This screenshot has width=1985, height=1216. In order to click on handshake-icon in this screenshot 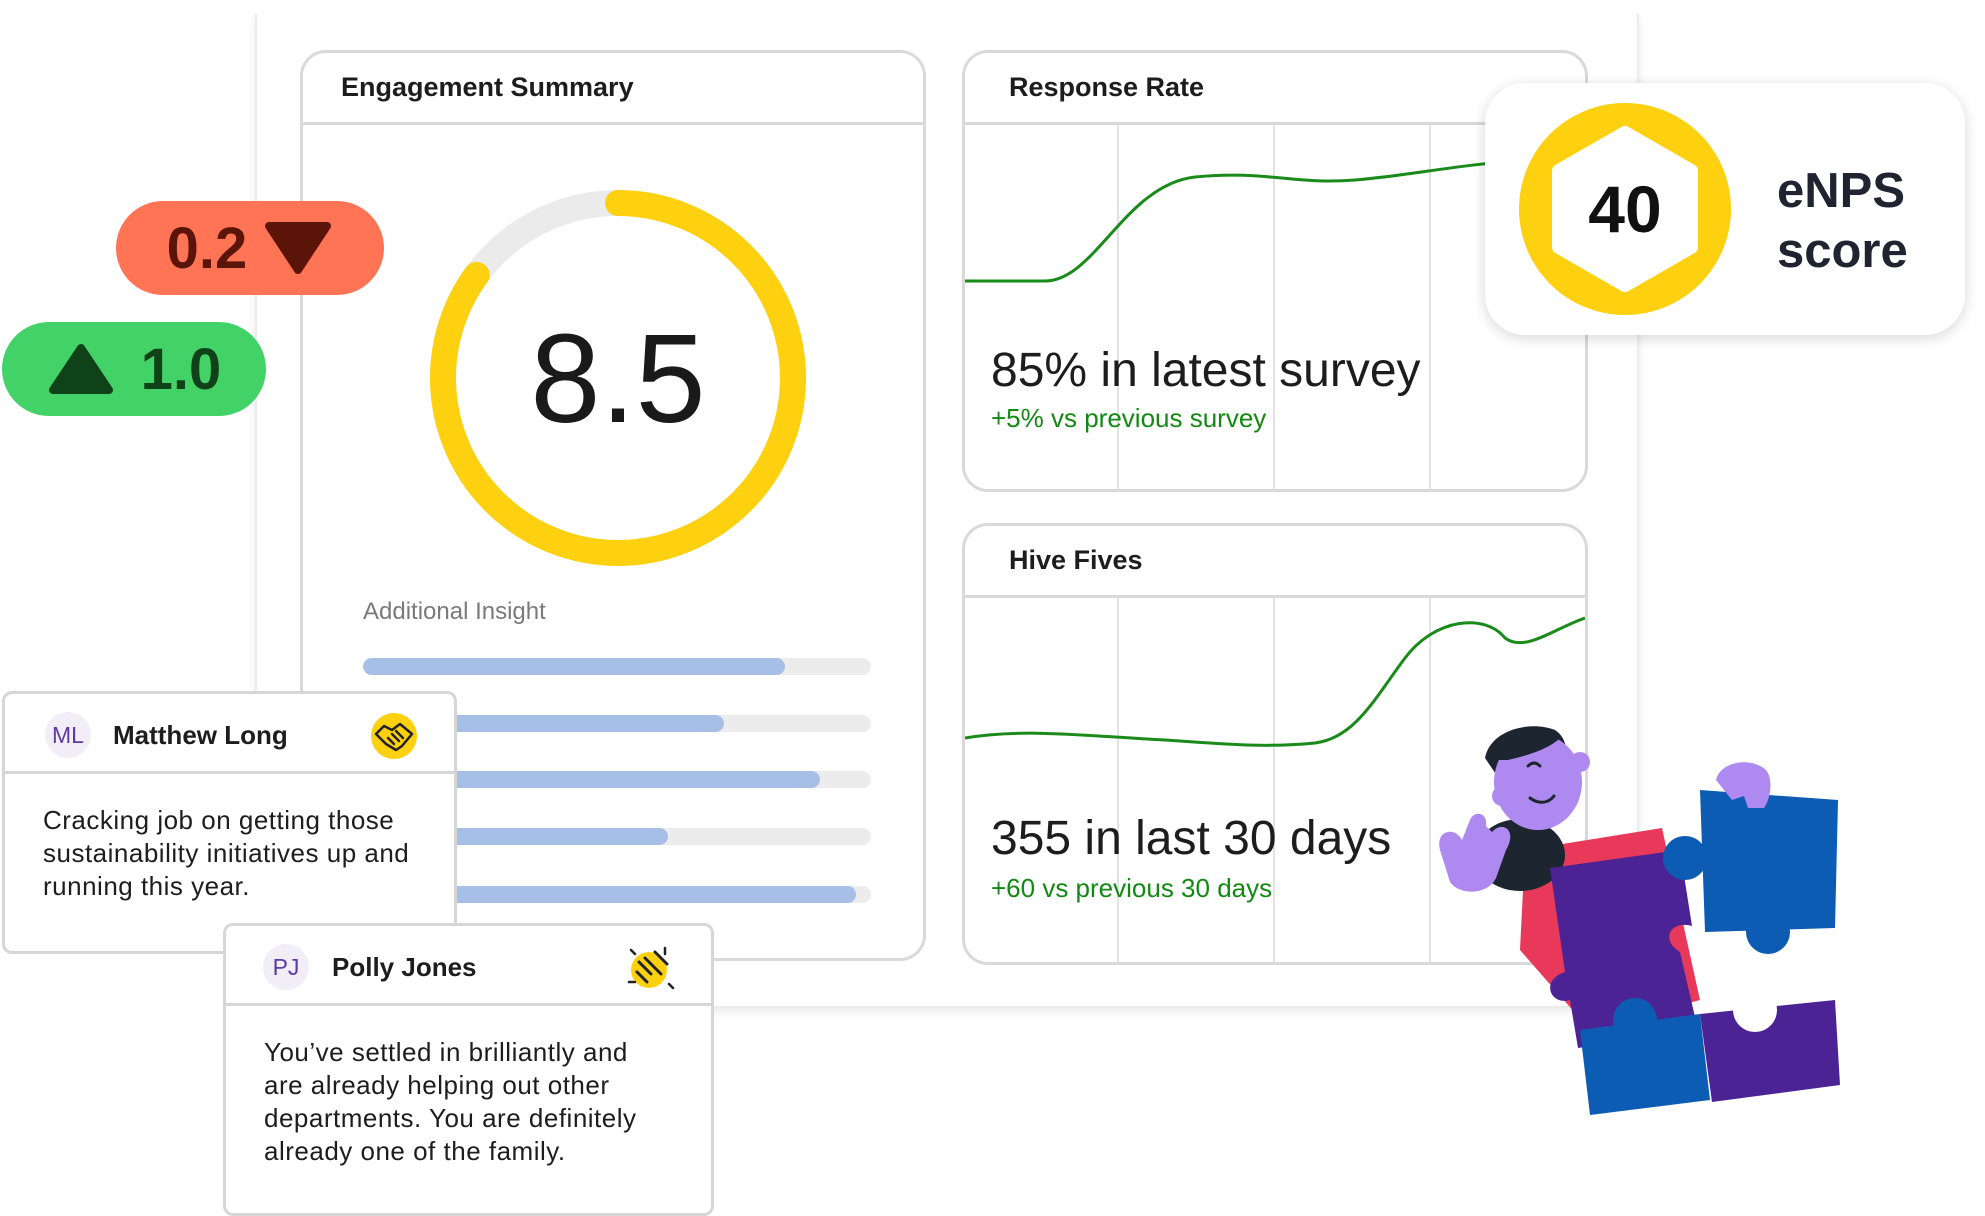, I will do `click(394, 736)`.